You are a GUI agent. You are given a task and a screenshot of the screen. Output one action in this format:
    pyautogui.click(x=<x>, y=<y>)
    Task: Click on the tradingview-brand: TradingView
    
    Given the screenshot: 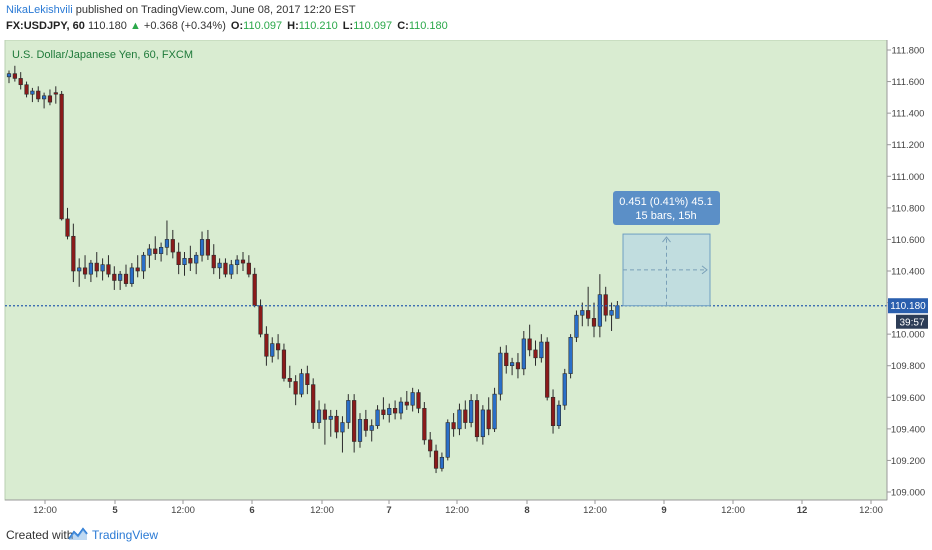 What is the action you would take?
    pyautogui.click(x=125, y=535)
    